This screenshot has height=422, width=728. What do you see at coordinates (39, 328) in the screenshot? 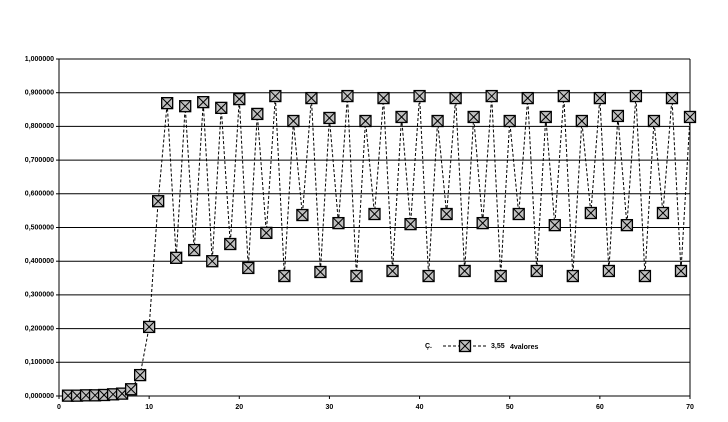
I see `y-tick-label: 0,200000` at bounding box center [39, 328].